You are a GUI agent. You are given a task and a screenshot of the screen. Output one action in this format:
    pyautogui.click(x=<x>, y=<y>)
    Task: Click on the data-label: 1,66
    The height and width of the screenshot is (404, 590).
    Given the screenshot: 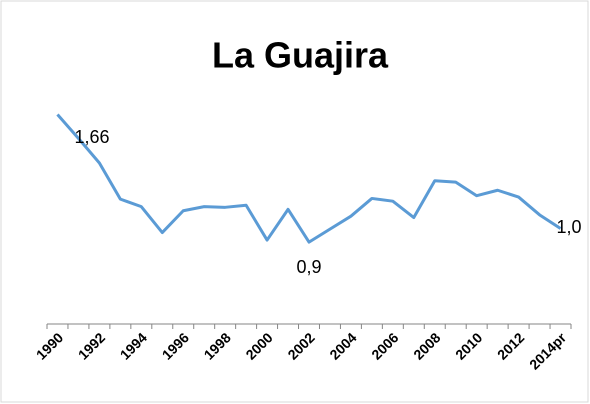 What is the action you would take?
    pyautogui.click(x=91, y=137)
    